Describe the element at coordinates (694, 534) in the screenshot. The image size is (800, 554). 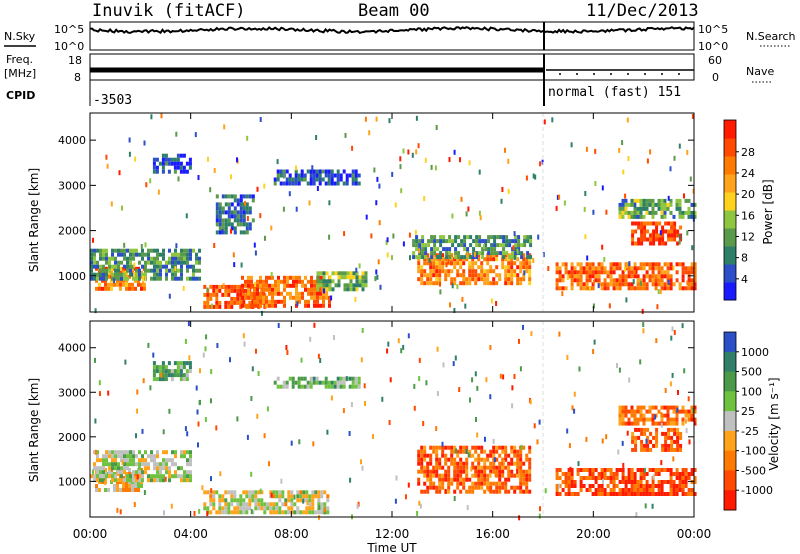
I see `x-tick-label: 00:00` at that location.